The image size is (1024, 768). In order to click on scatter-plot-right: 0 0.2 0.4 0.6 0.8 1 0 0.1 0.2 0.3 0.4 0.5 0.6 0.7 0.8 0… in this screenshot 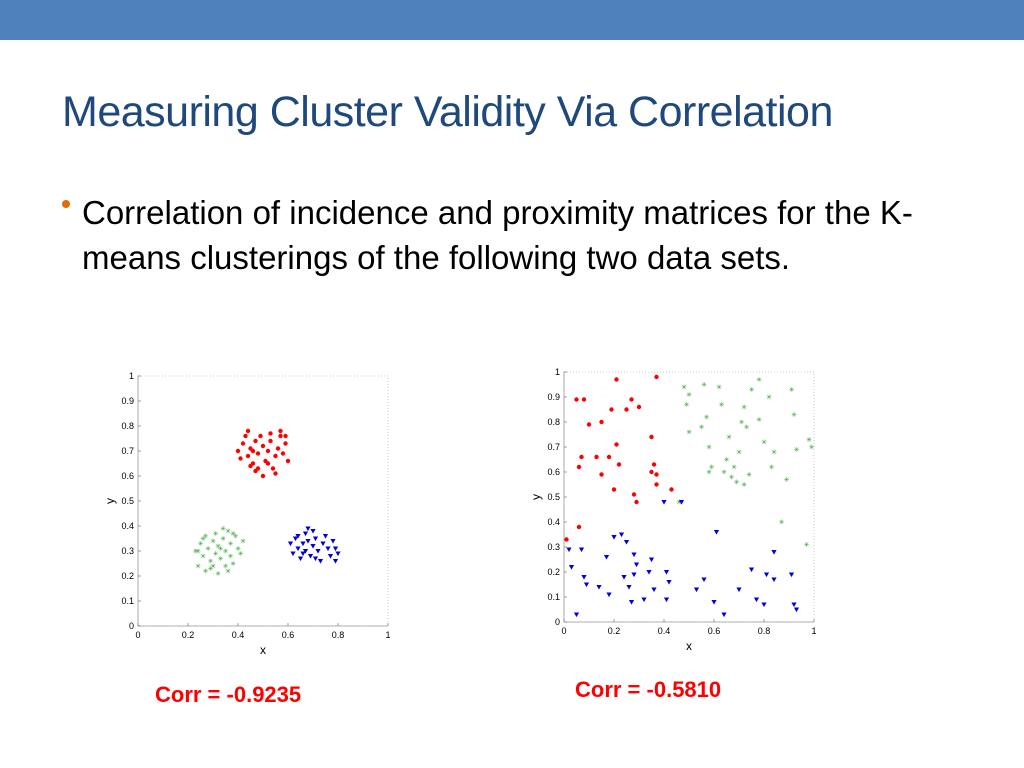, I will do `click(673, 510)`.